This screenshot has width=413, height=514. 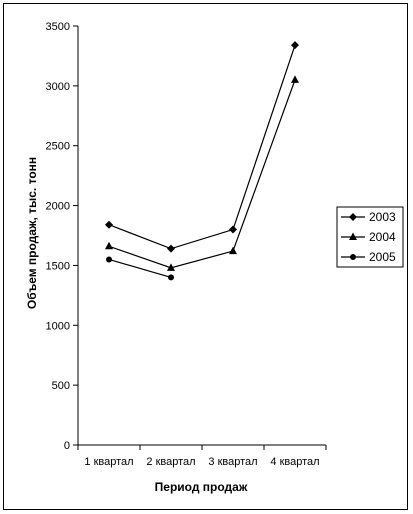 What do you see at coordinates (32, 233) in the screenshot?
I see `y-axis-title: Объем продаж, тыс. тонн` at bounding box center [32, 233].